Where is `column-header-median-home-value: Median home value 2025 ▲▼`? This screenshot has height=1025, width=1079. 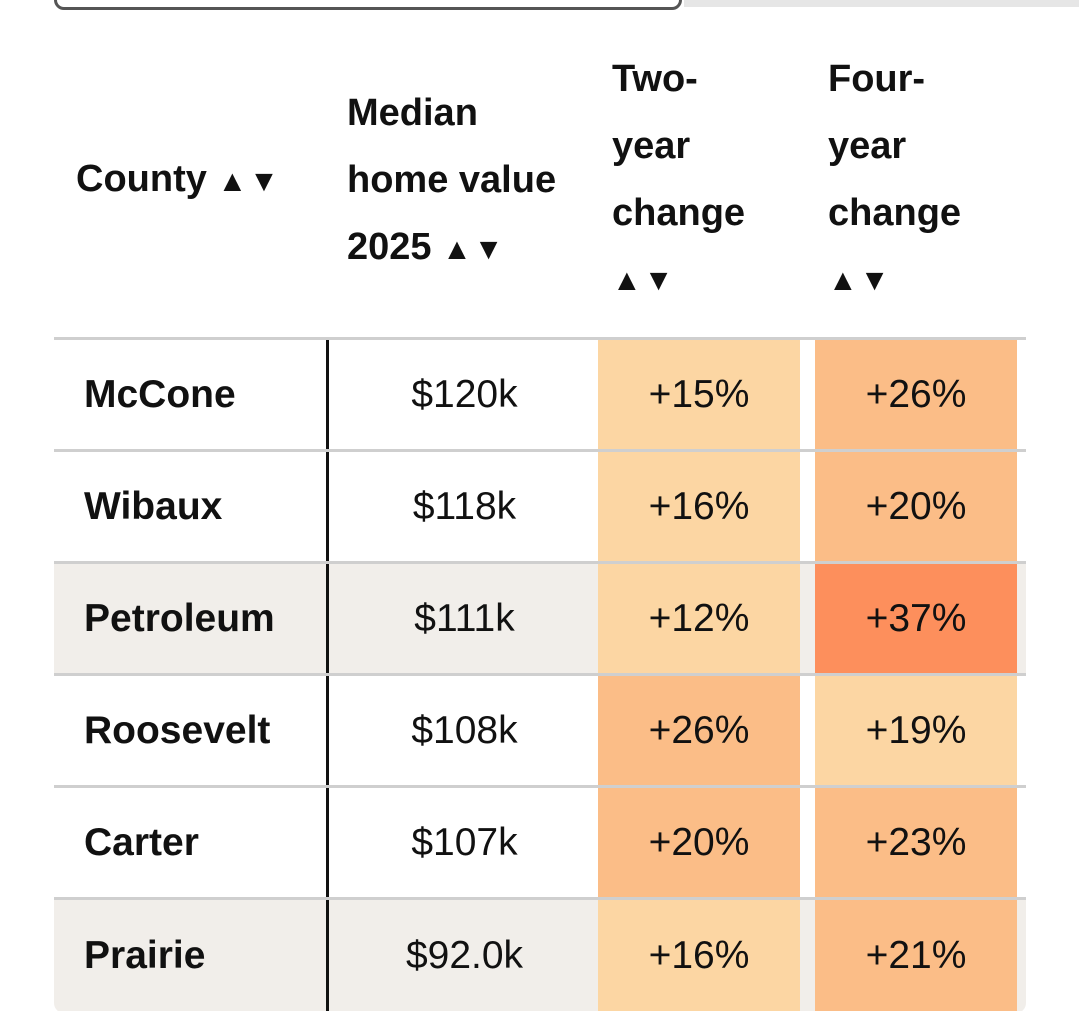
column-header-median-home-value: Median home value 2025 ▲▼ is located at coordinates (467, 181).